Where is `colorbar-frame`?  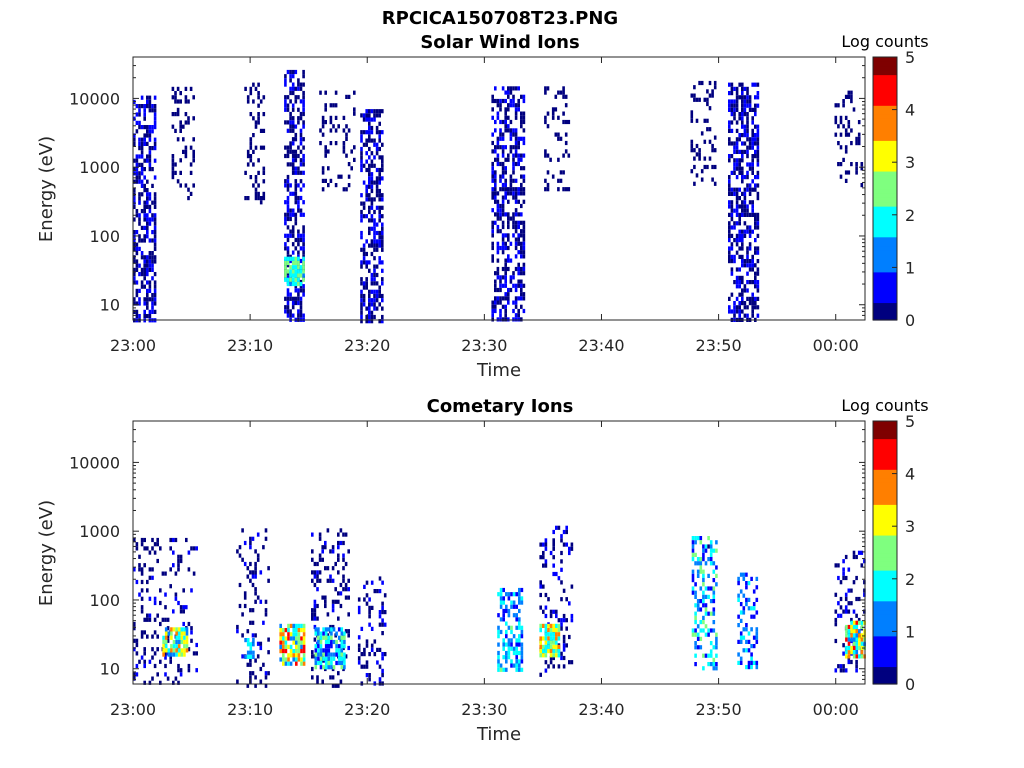 colorbar-frame is located at coordinates (885, 552).